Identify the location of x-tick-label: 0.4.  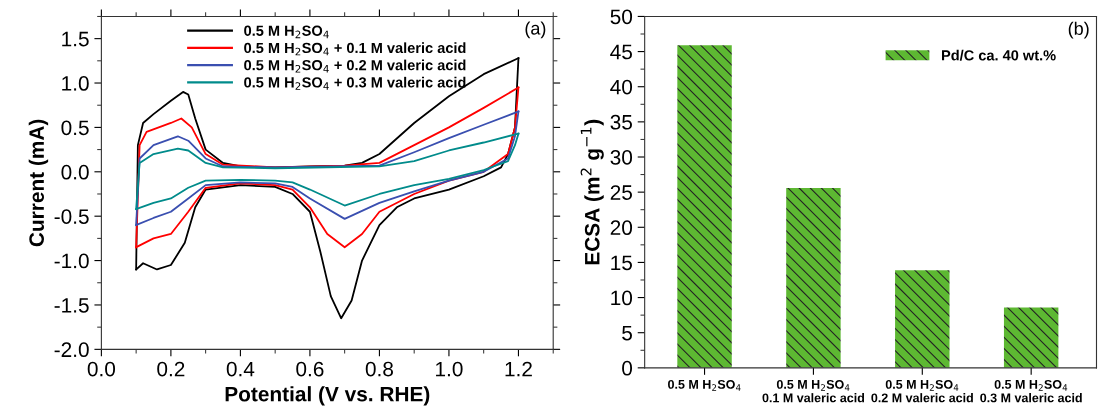
(240, 369).